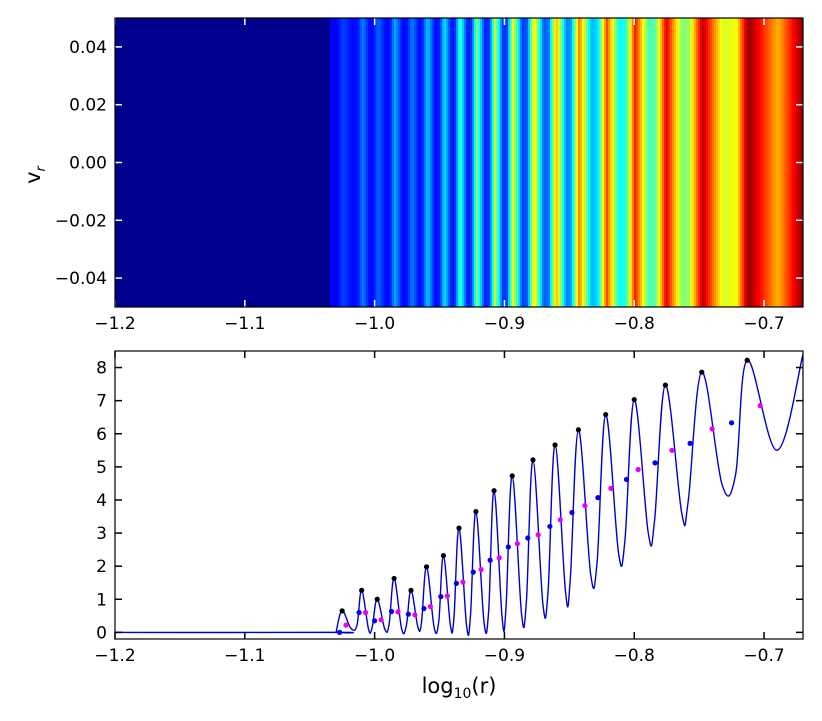 The image size is (822, 721). I want to click on x-tick-label: −1.2, so click(114, 324).